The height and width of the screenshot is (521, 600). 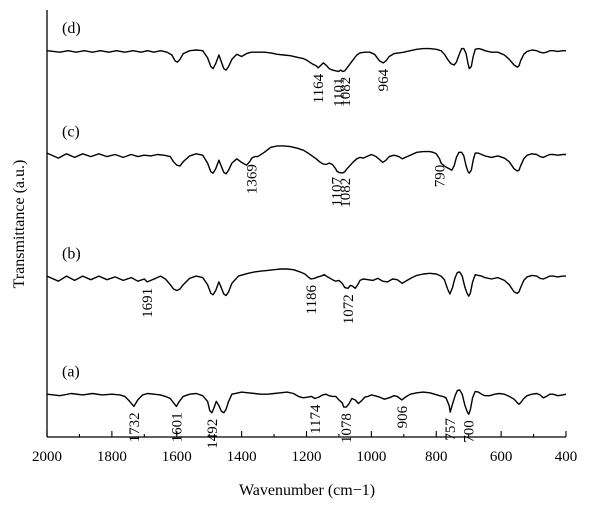 What do you see at coordinates (470, 431) in the screenshot?
I see `peak-label: 700` at bounding box center [470, 431].